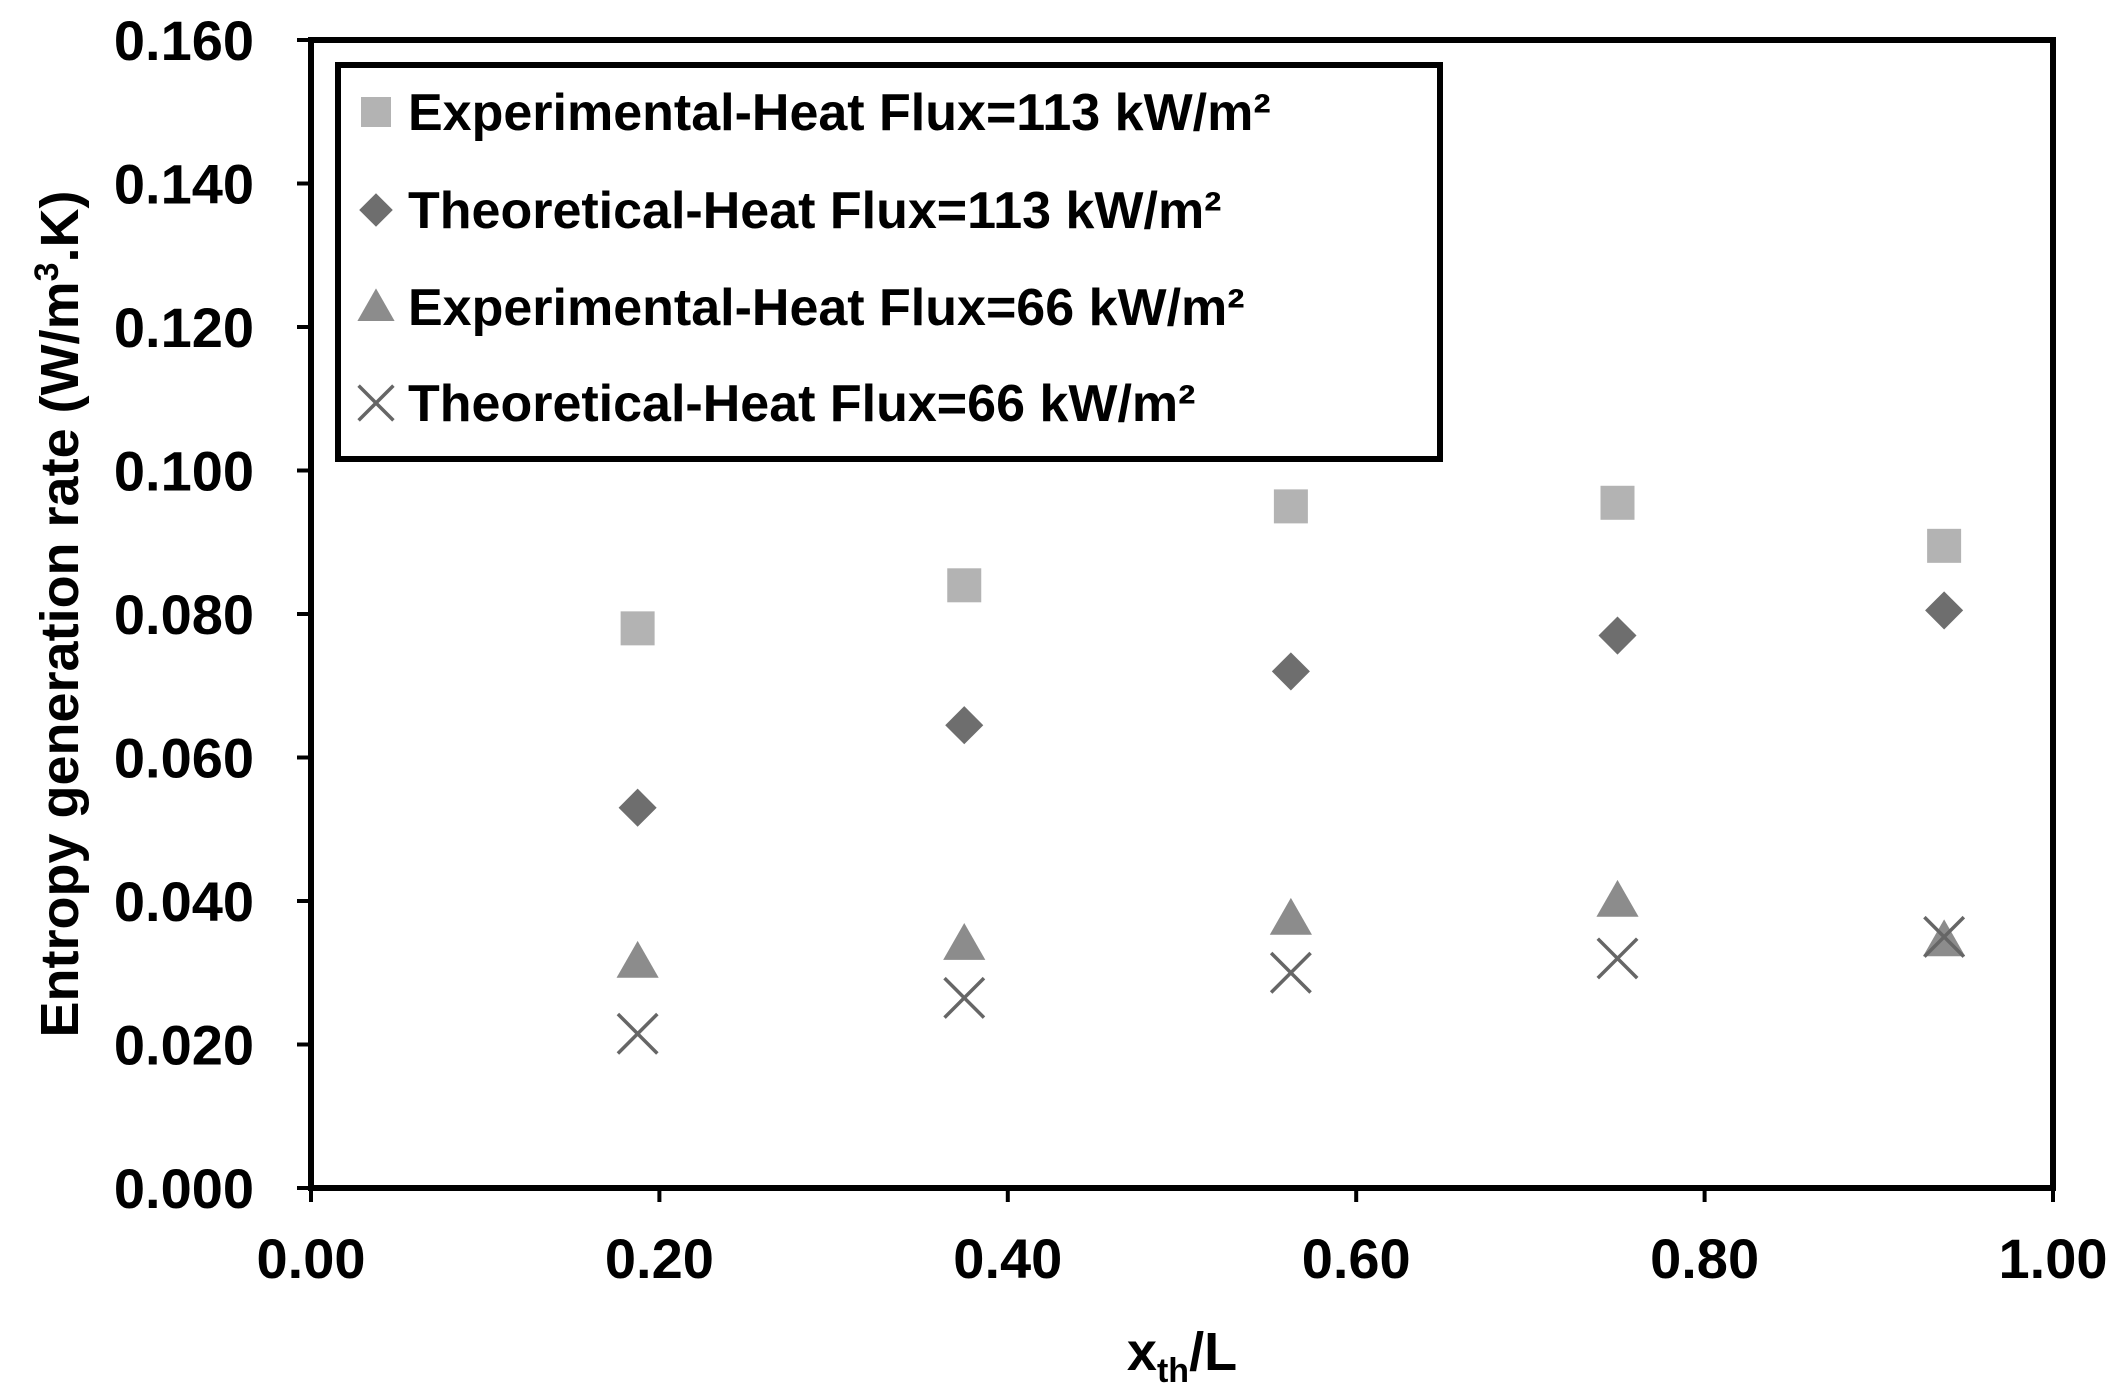 Image resolution: width=2117 pixels, height=1392 pixels. I want to click on x-tick-label: 0.60, so click(1356, 1258).